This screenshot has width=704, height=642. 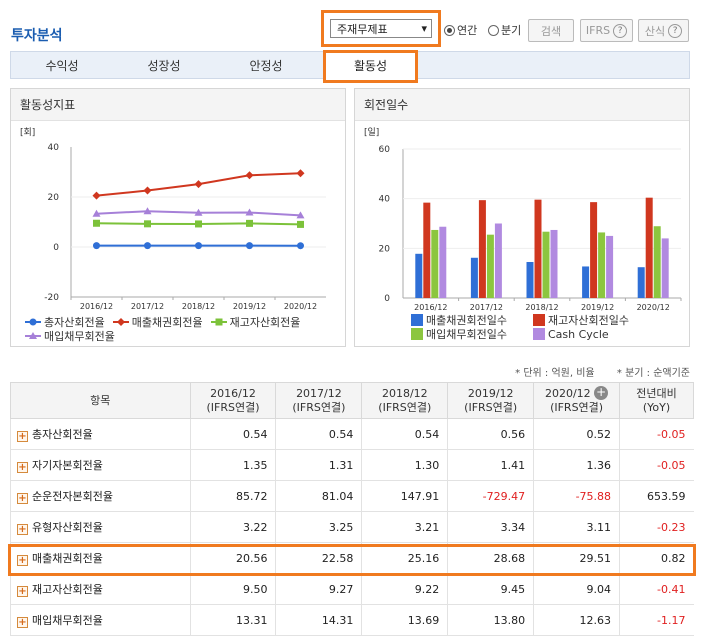 What do you see at coordinates (371, 132) in the screenshot?
I see `right-unit-label: [일]` at bounding box center [371, 132].